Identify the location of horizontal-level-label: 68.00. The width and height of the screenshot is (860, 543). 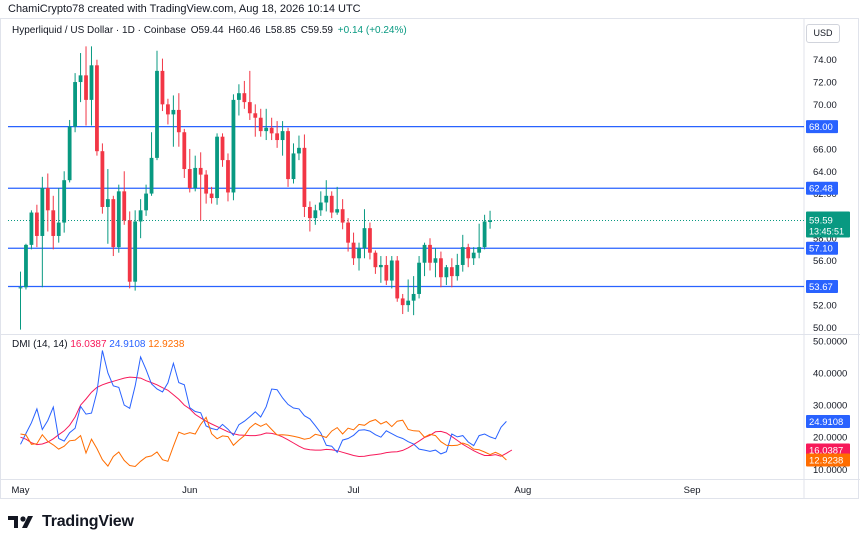
(821, 127).